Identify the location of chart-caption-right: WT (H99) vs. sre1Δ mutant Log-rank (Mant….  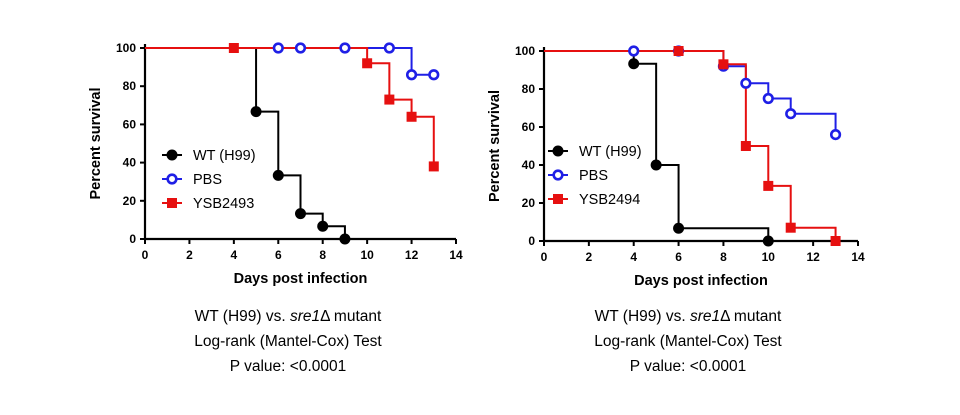
(688, 341).